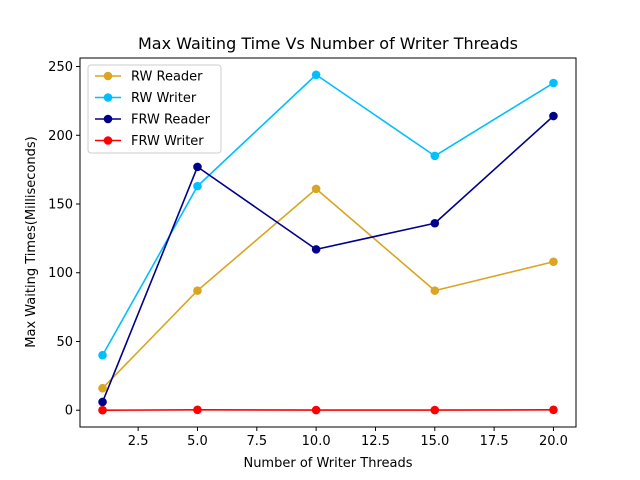 The image size is (640, 480). Describe the element at coordinates (60, 67) in the screenshot. I see `y-tick-label: 250` at that location.